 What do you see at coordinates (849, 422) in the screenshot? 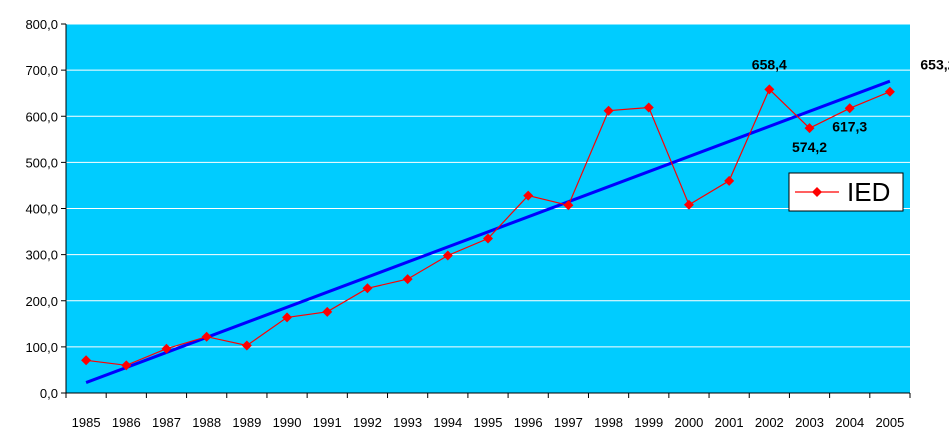
I see `x-tick-label: 2004` at bounding box center [849, 422].